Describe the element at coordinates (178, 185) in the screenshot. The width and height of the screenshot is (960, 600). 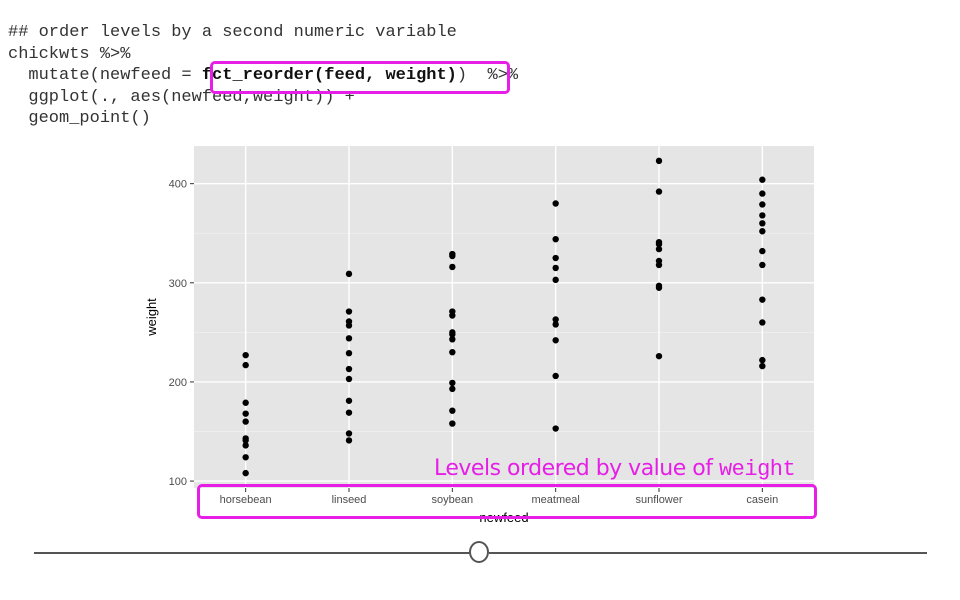
I see `y-tick-label: 400` at that location.